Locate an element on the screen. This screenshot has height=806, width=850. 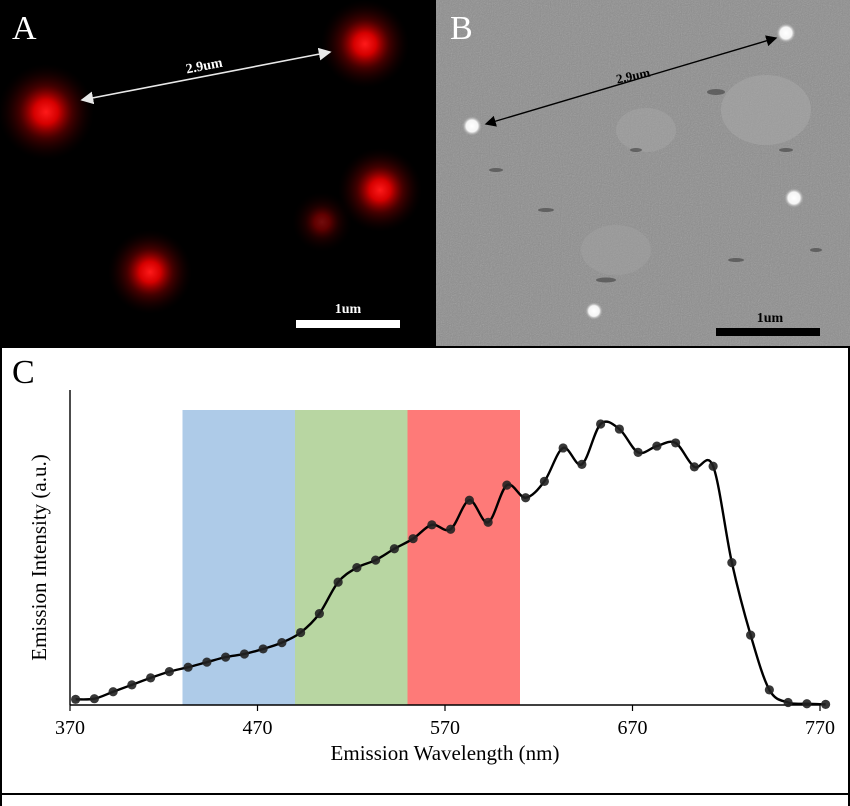
x-axis-ticks: 370 470 570 670 770 is located at coordinates (445, 722).